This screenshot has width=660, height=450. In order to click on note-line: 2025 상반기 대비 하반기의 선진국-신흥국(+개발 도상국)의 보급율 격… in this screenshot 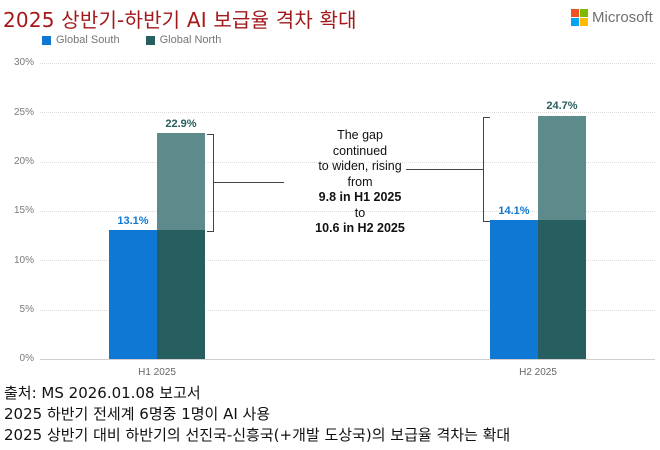, I will do `click(257, 435)`.